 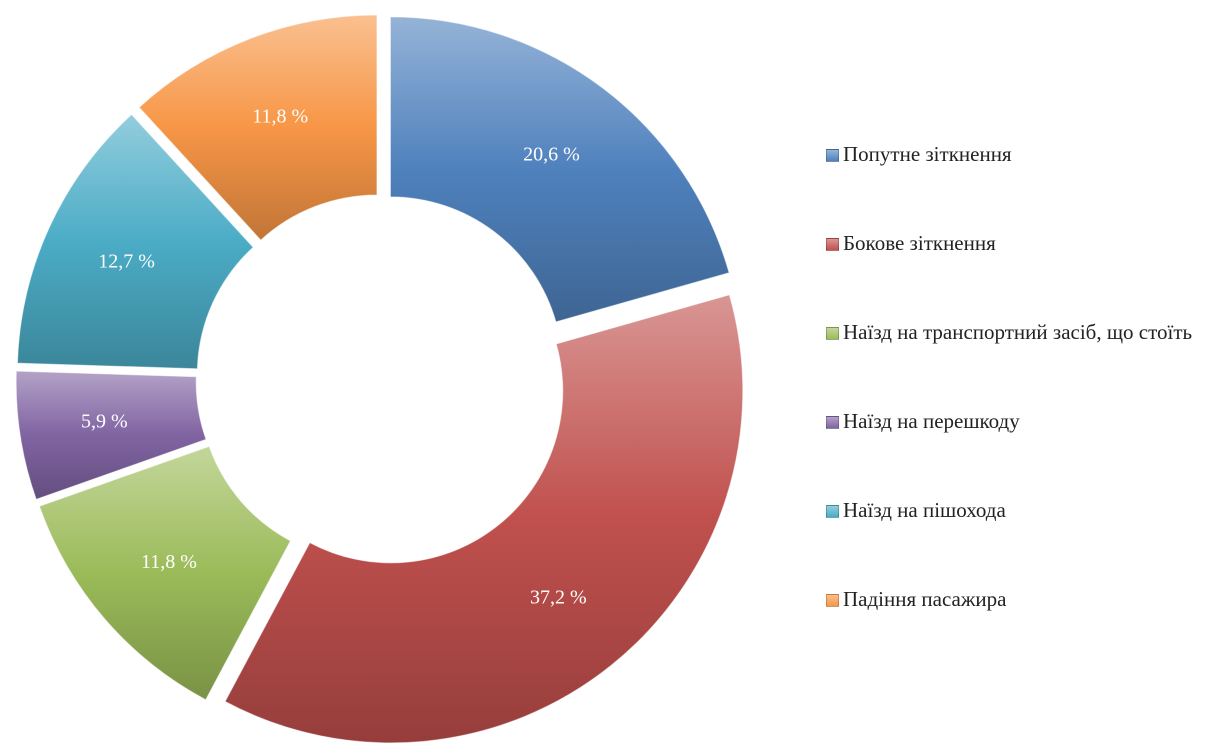 I want to click on legend-item: Наїзд на транспортний засіб, що стоїть, so click(x=1018, y=332).